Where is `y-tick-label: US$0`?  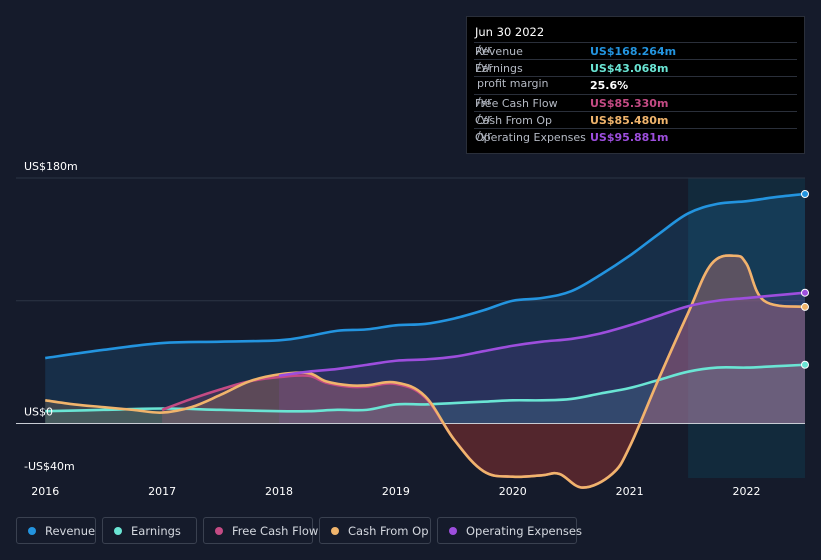
y-tick-label: US$0 is located at coordinates (38, 412).